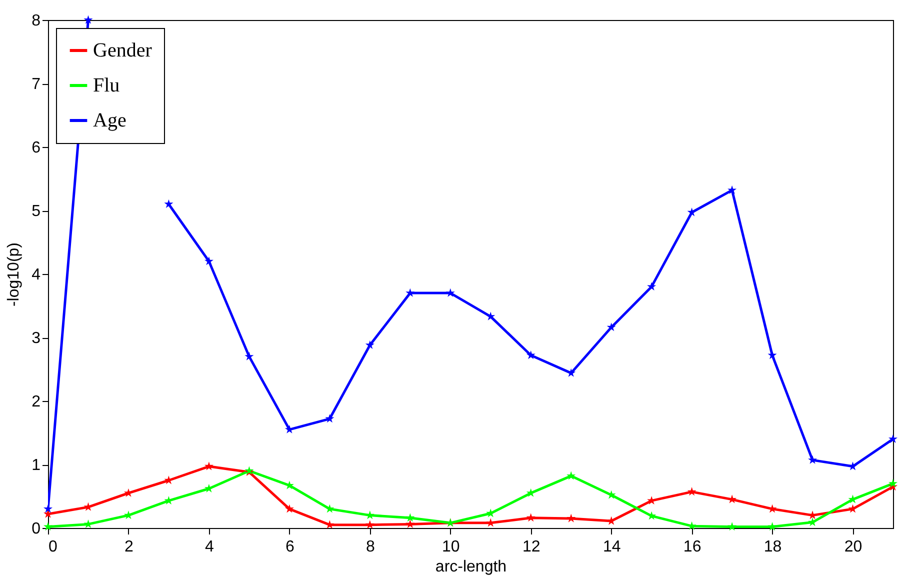 The image size is (919, 582). I want to click on y-tick-label: 2, so click(36, 402).